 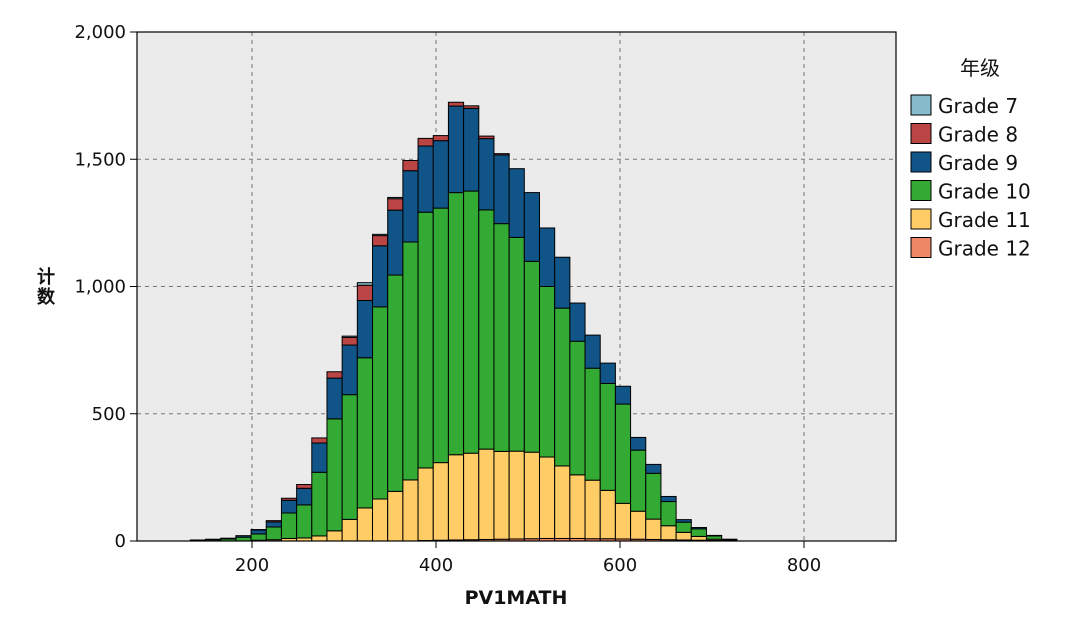 I want to click on legend-label: Grade 7, so click(x=978, y=106).